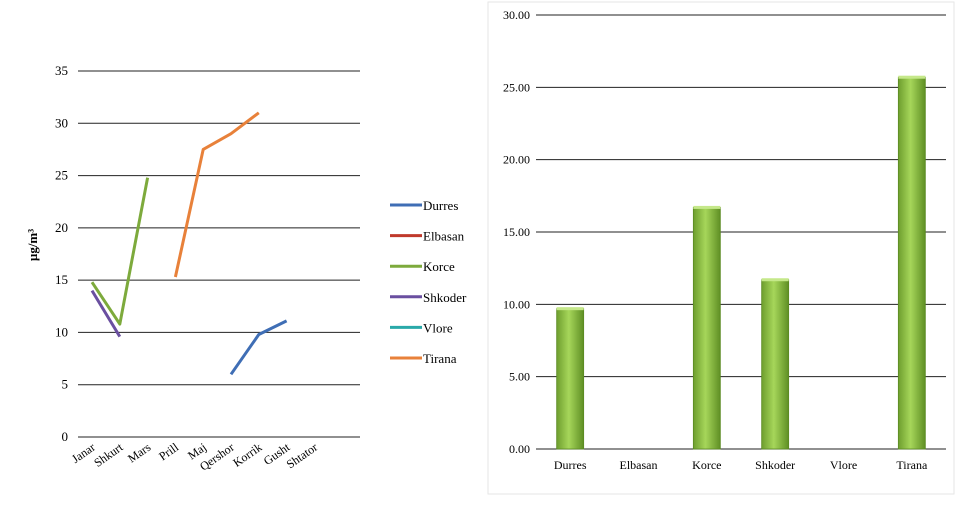 This screenshot has height=506, width=956. Describe the element at coordinates (570, 465) in the screenshot. I see `bar-chart-x-tick: Durres` at that location.